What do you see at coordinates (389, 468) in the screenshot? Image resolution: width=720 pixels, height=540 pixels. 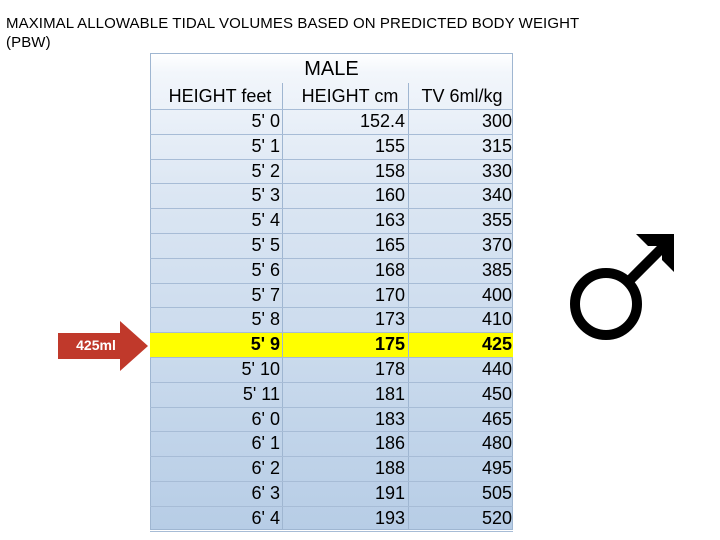 I see `cell-height-cm: 188` at bounding box center [389, 468].